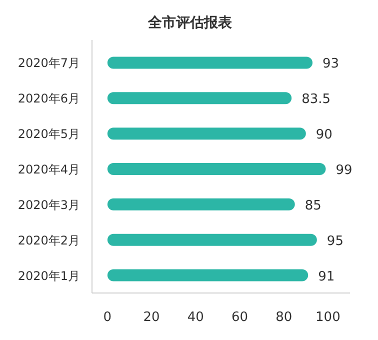 This screenshot has width=378, height=340. Describe the element at coordinates (313, 206) in the screenshot. I see `data-label: 85` at that location.